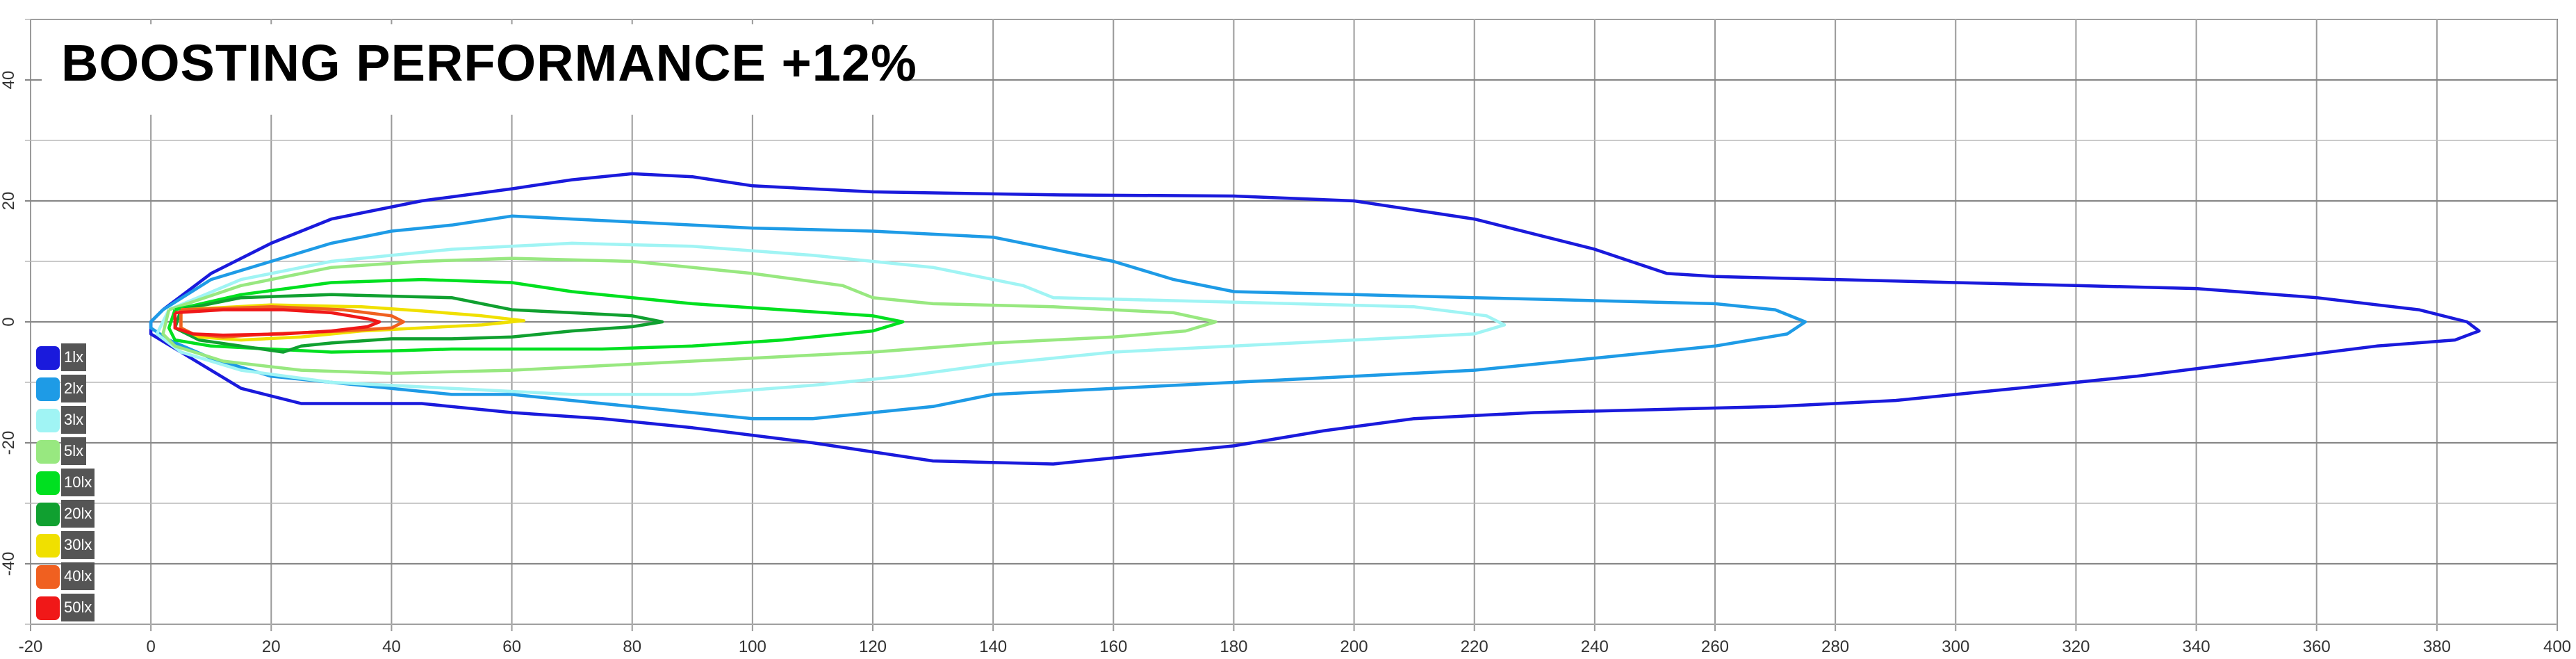 The width and height of the screenshot is (2576, 659). Describe the element at coordinates (1354, 646) in the screenshot. I see `x-tick-label: 200` at that location.